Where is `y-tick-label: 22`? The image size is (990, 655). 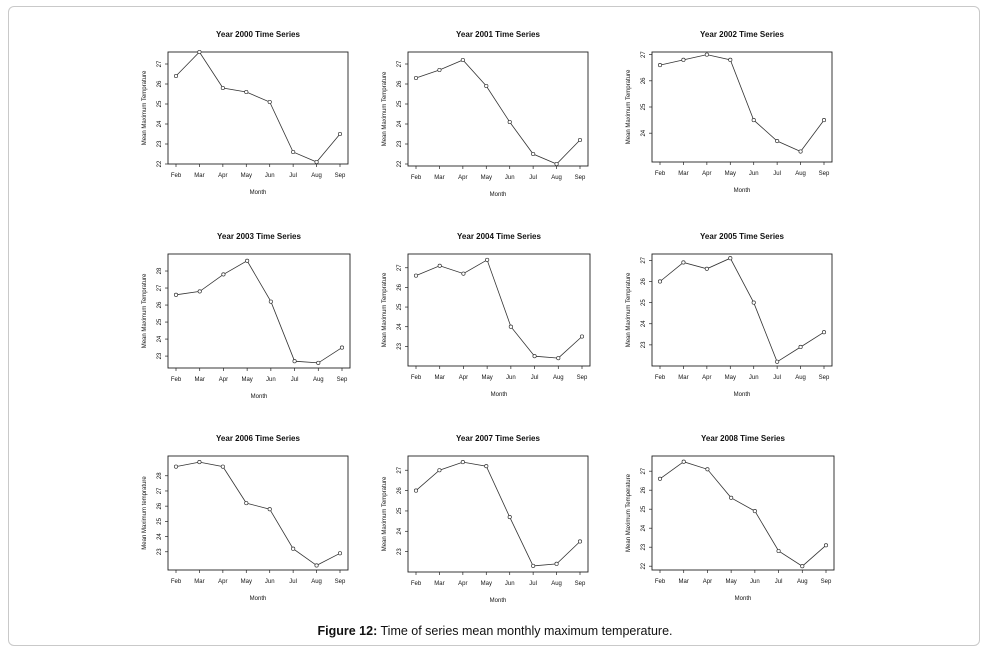
y-tick-label: 22 is located at coordinates (400, 163).